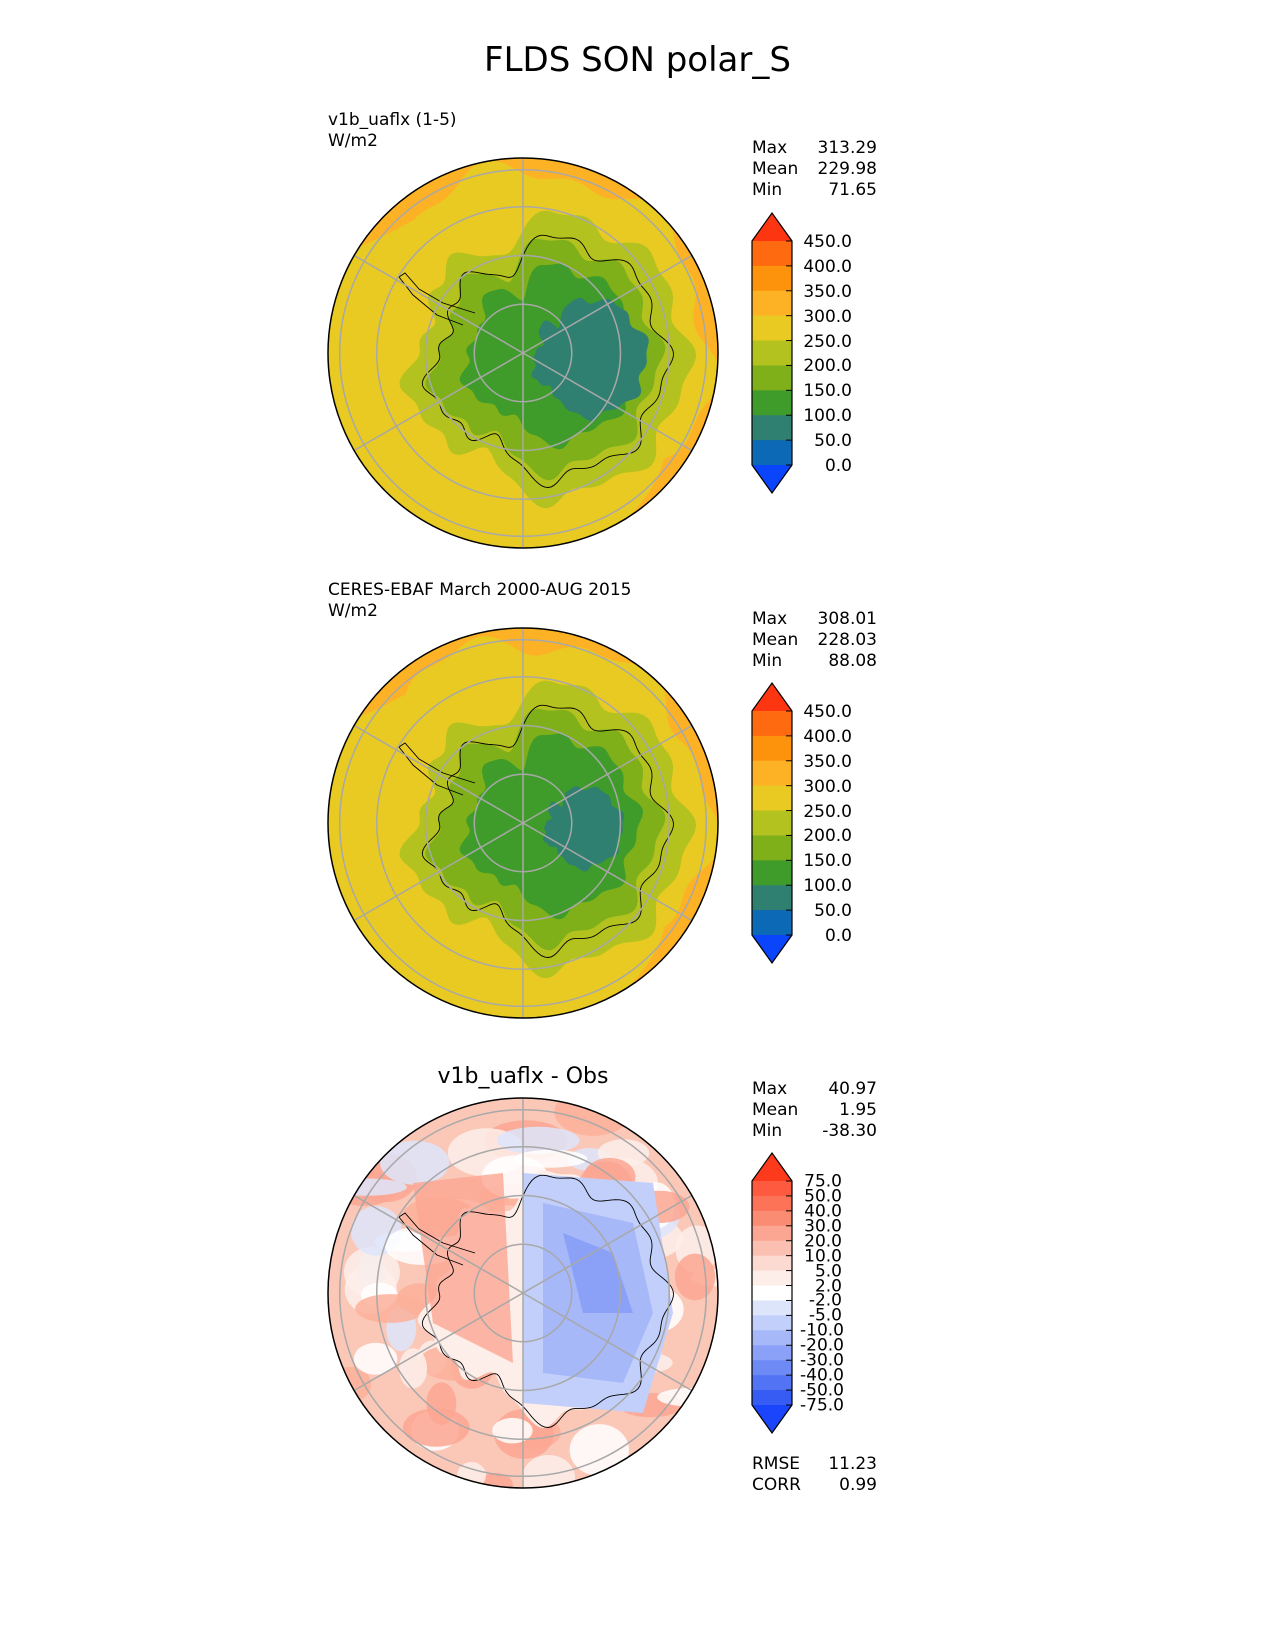 The width and height of the screenshot is (1275, 1650). I want to click on stat-value: 0.99, so click(858, 1485).